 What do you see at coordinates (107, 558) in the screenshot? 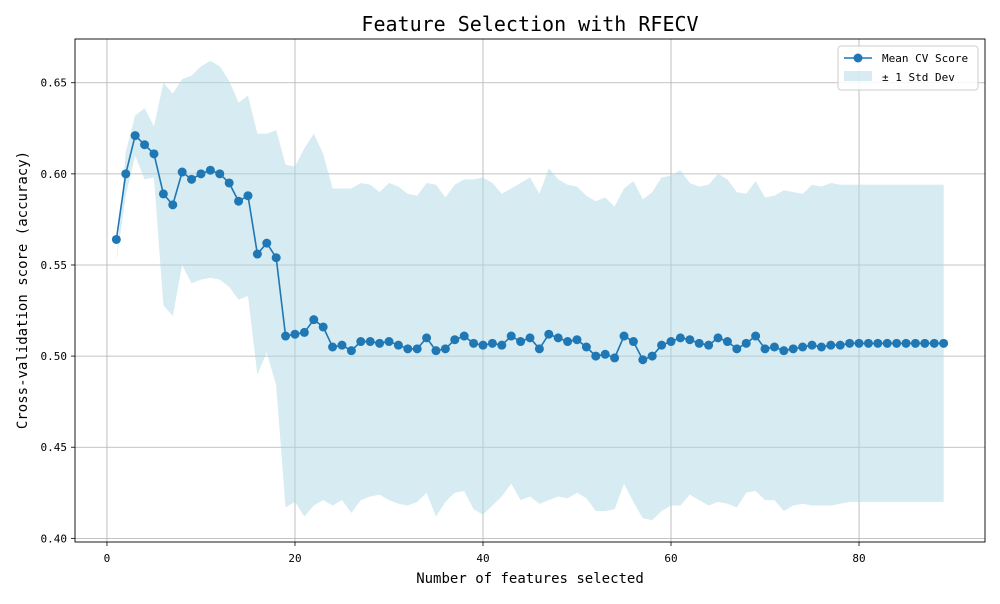
I see `x-tick-label: 0` at bounding box center [107, 558].